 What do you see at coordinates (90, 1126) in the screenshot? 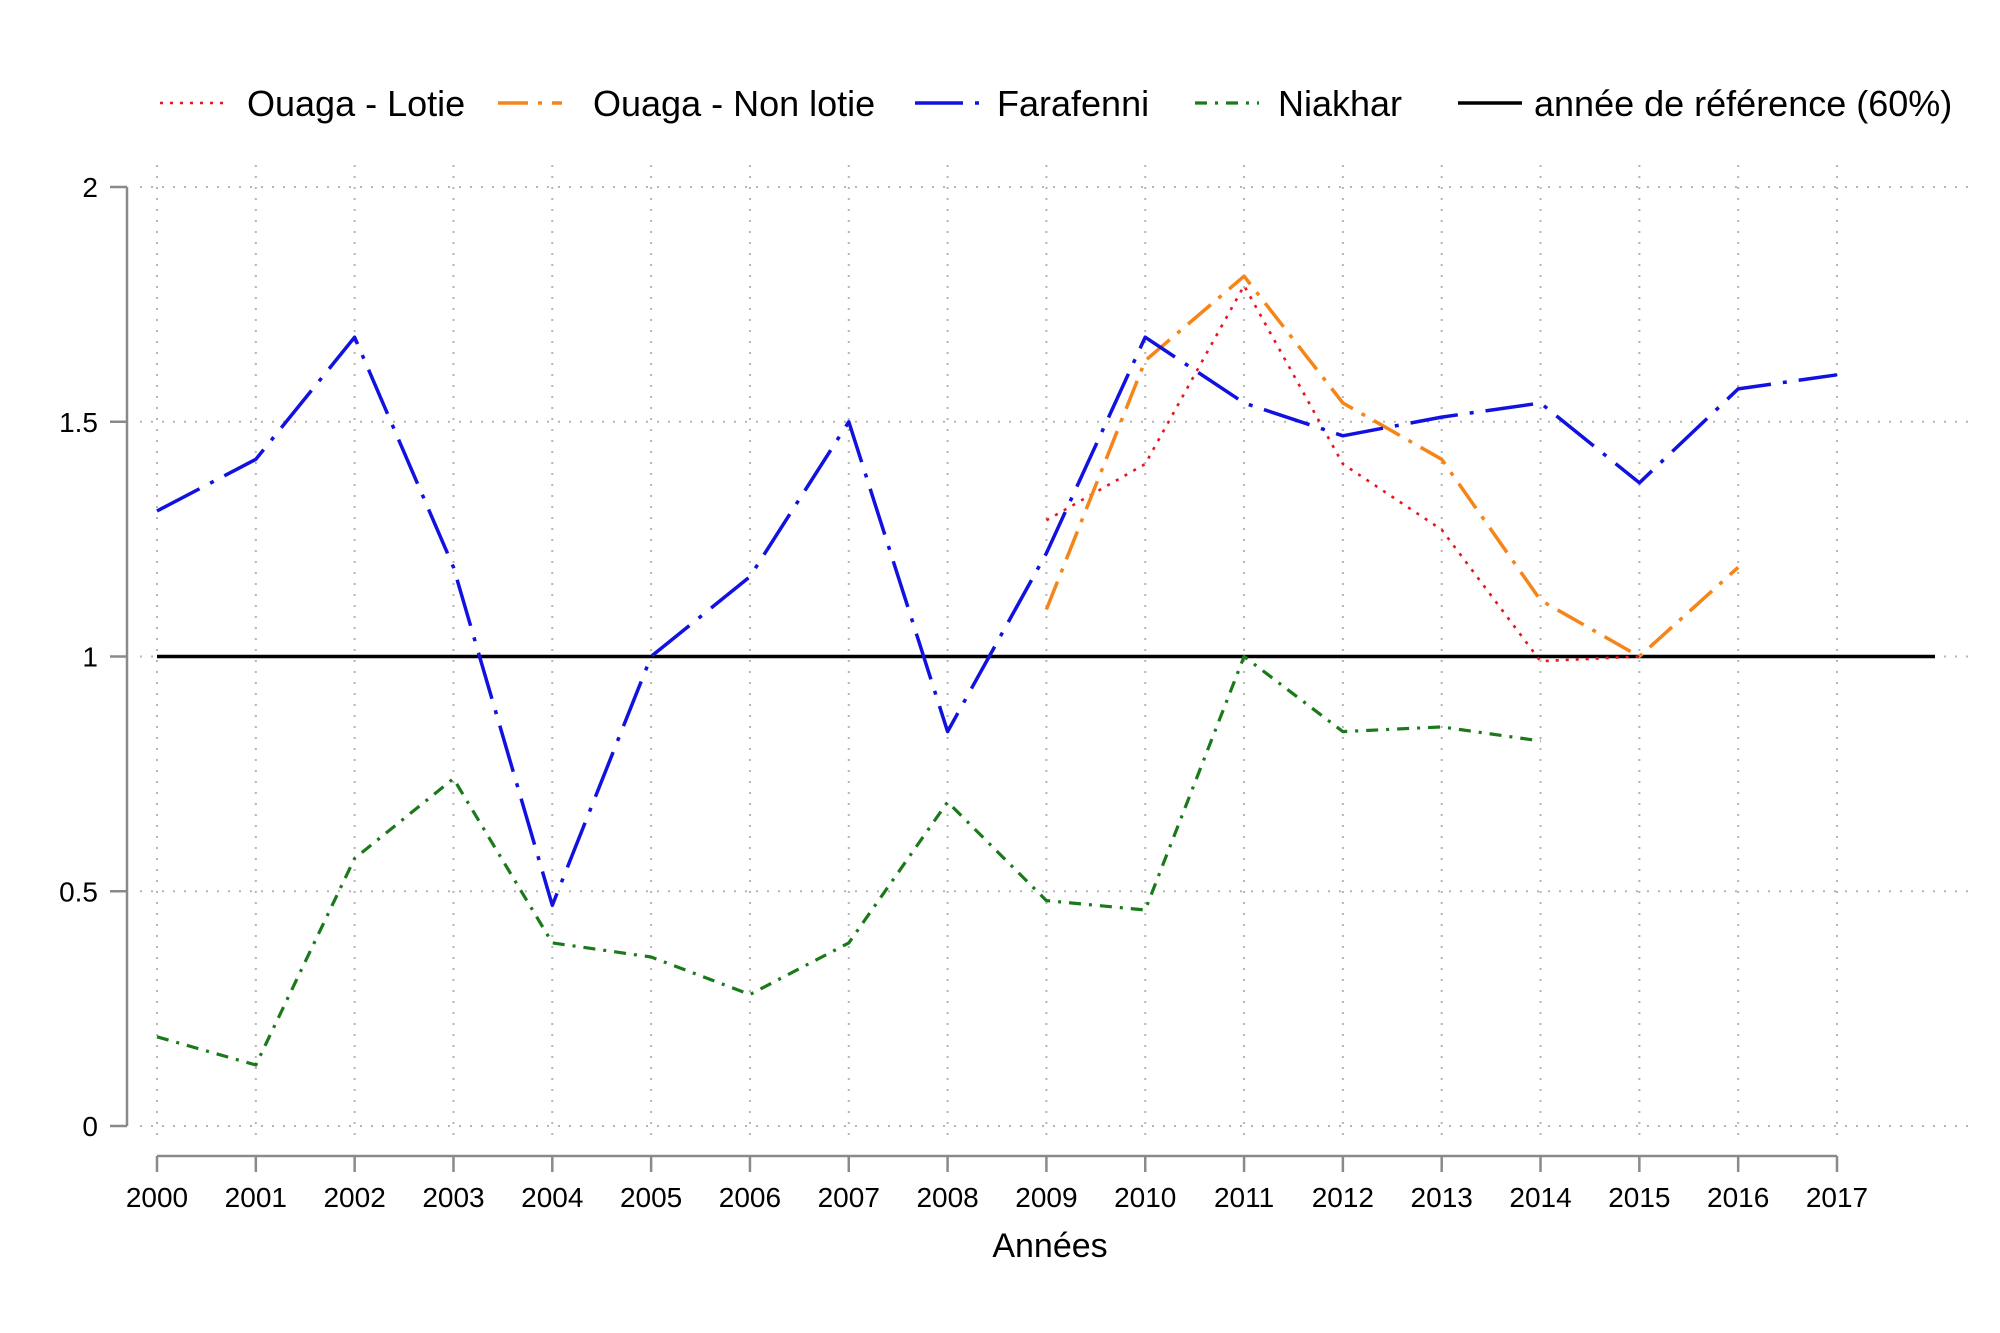
I see `y-tick-label-0: 0` at bounding box center [90, 1126].